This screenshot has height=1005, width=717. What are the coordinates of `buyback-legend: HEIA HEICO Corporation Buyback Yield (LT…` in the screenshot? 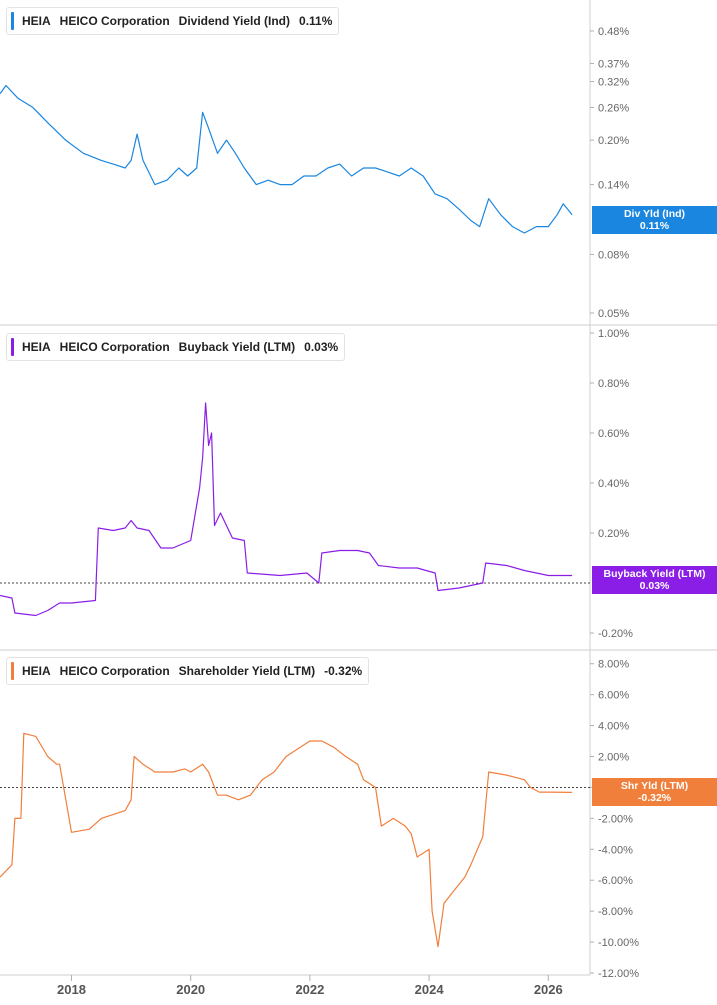 It's located at (176, 347).